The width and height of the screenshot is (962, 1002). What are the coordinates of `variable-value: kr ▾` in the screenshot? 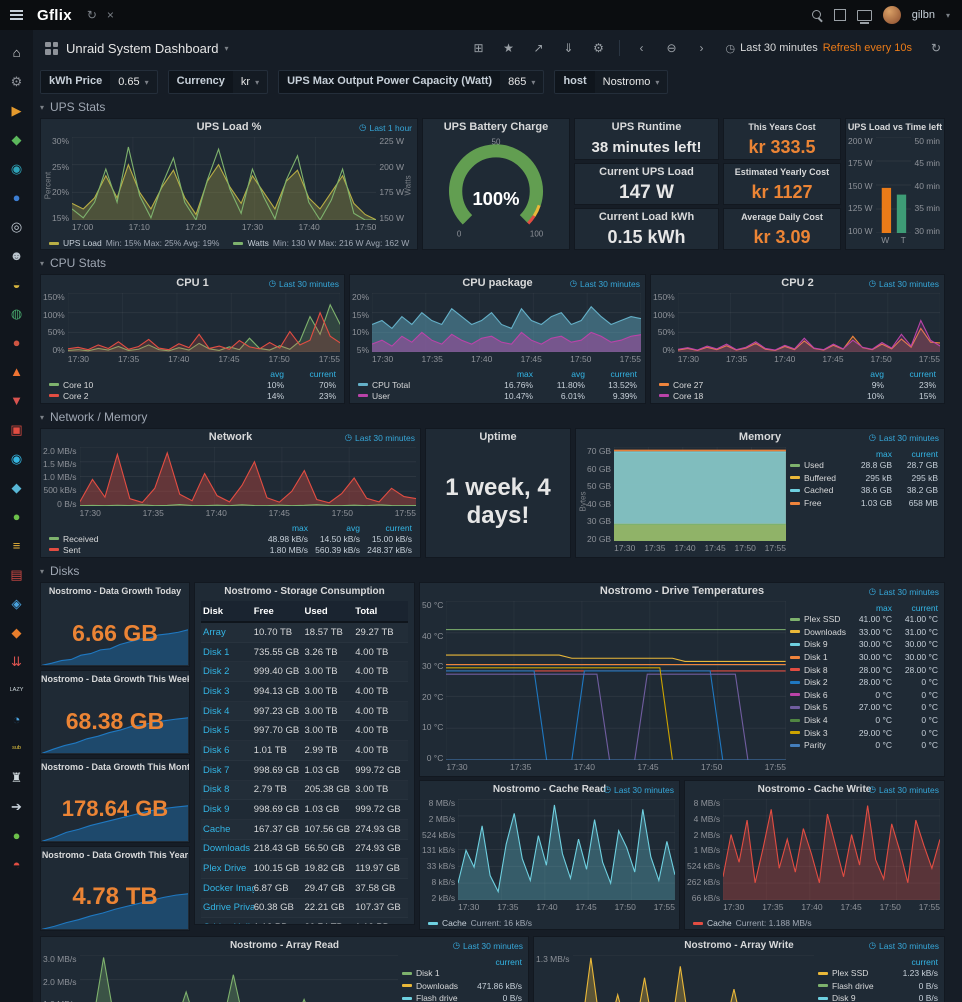 It's located at (250, 82).